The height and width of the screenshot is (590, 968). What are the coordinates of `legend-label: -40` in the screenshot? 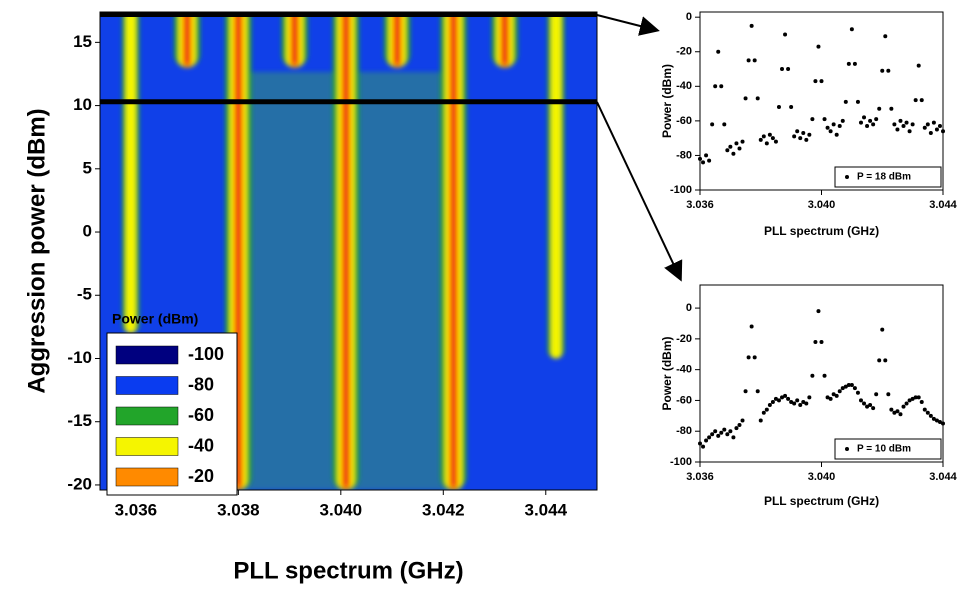 It's located at (201, 445).